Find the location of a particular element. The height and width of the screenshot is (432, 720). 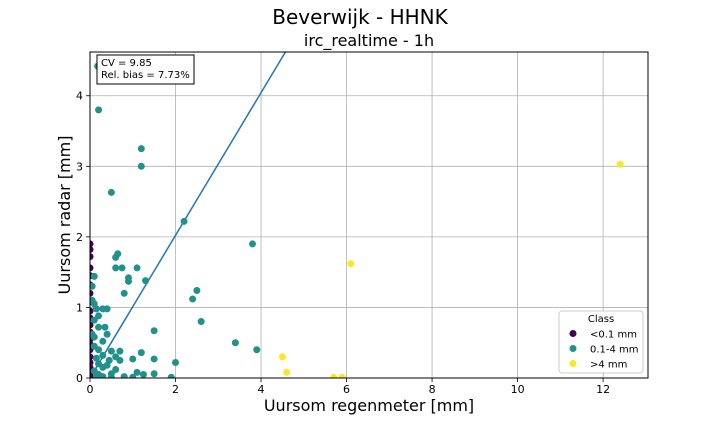

y-tick-label: 2 is located at coordinates (79, 237).